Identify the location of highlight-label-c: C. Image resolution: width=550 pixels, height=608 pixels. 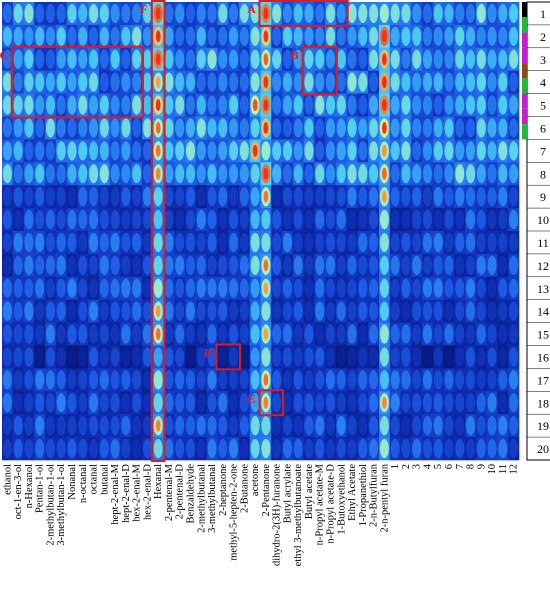
(4, 55).